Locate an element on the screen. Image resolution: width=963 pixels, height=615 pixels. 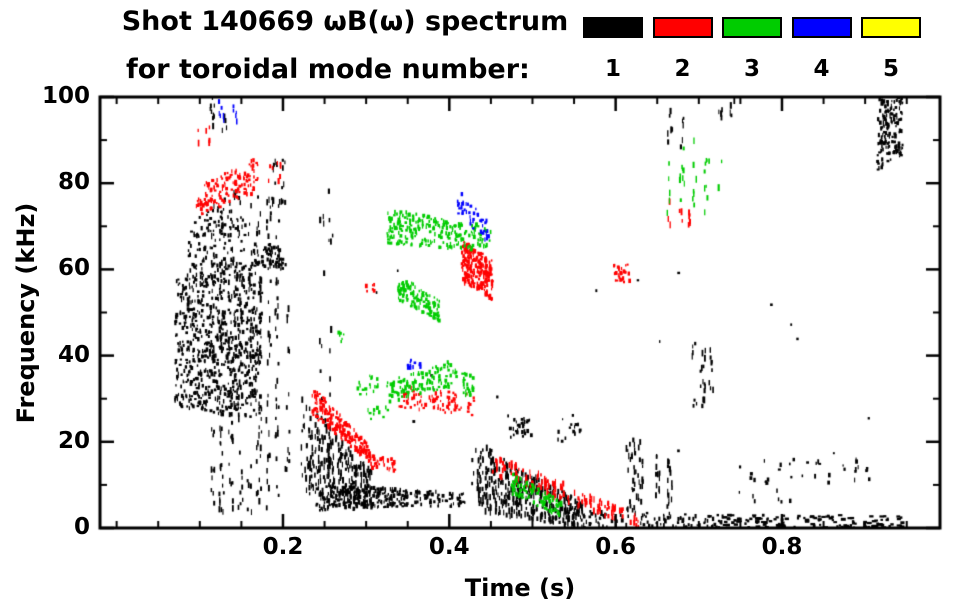
y-tick-label: 80 is located at coordinates (73, 182).